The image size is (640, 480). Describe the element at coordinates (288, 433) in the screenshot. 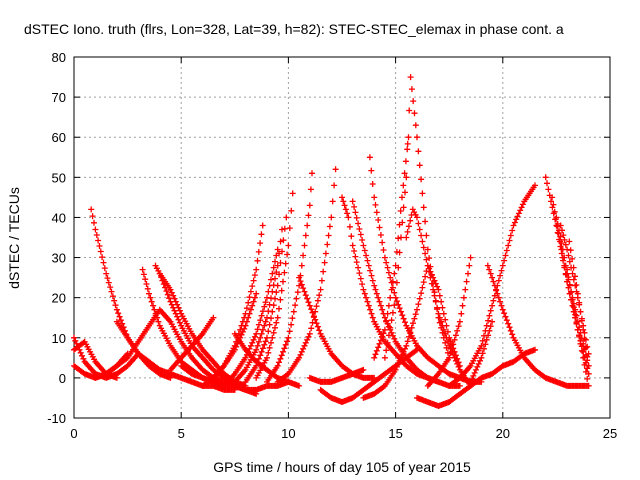

I see `x-tick-label: 10` at that location.